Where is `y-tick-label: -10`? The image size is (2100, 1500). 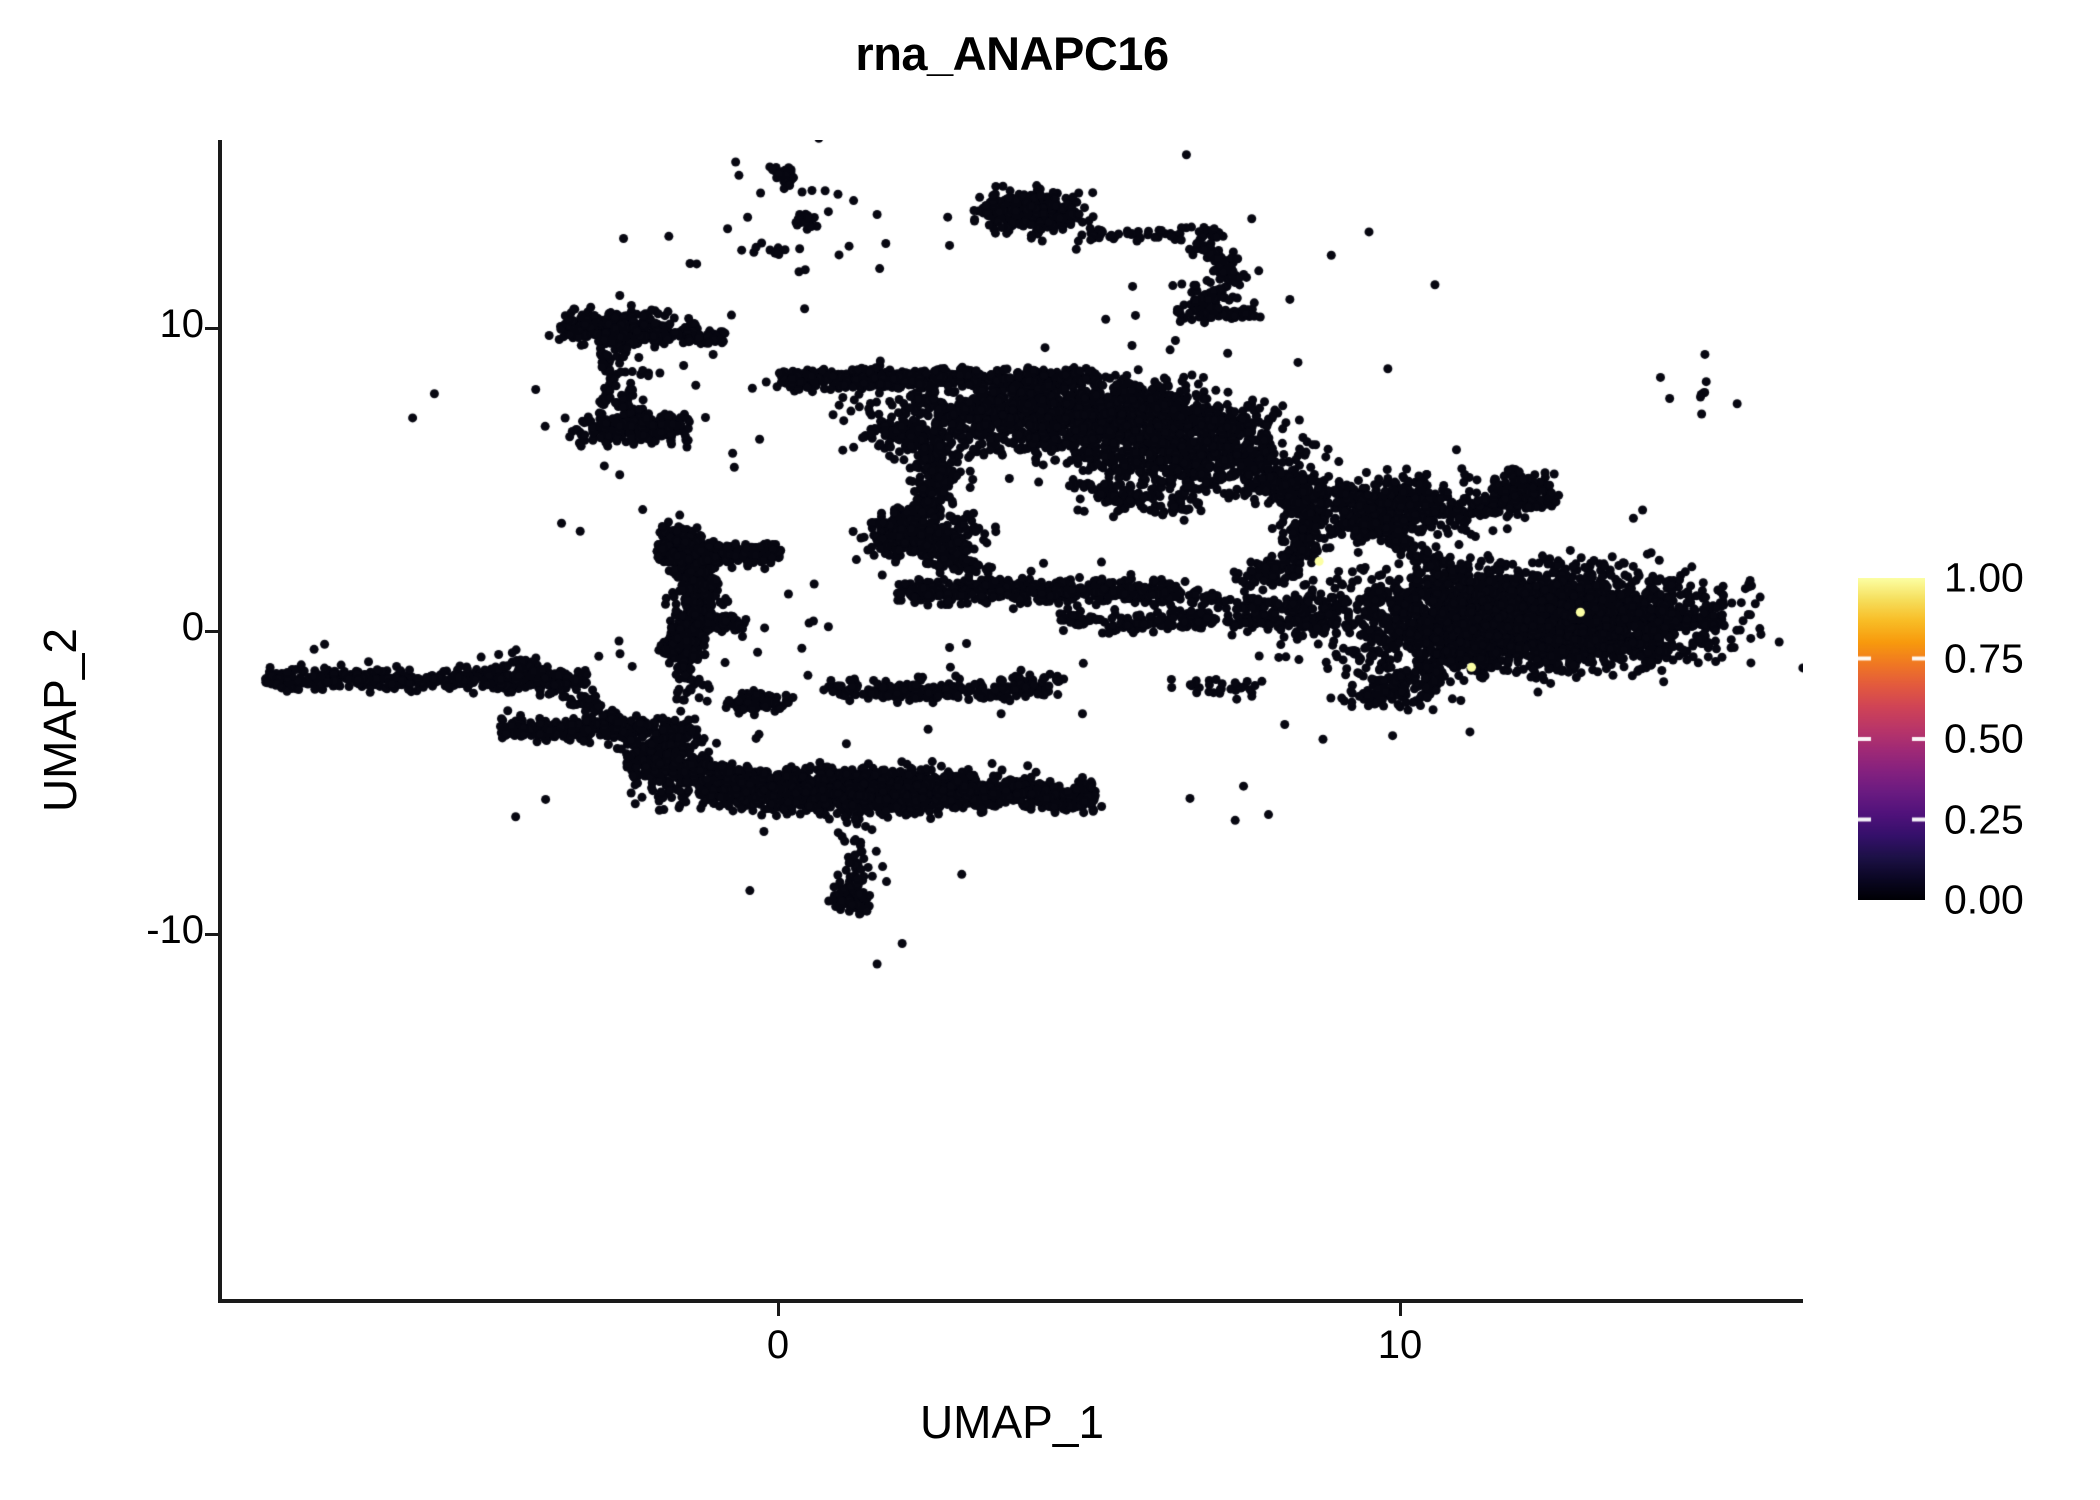
y-tick-label: -10 is located at coordinates (175, 930).